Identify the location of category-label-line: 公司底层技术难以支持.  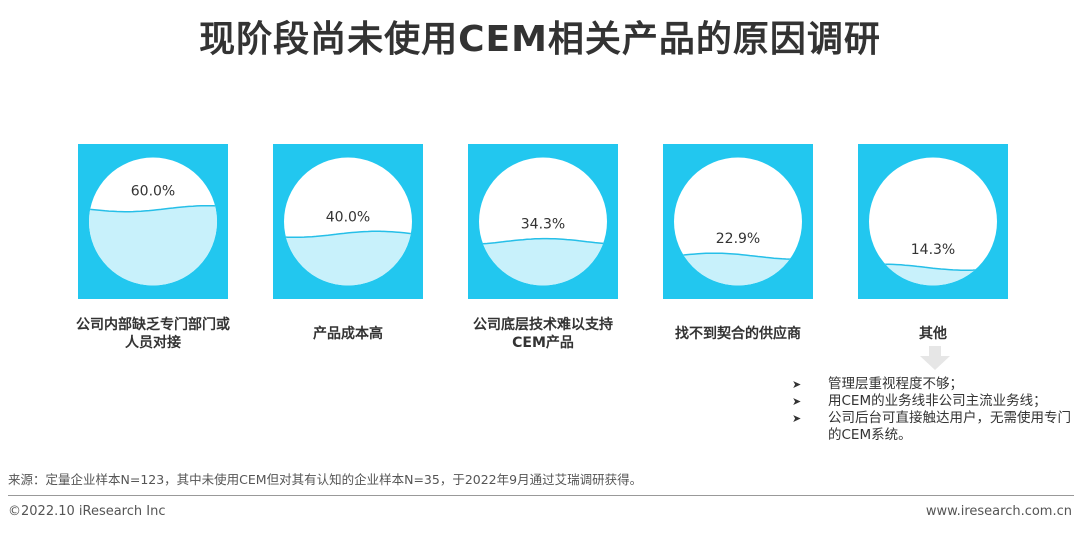
(543, 325).